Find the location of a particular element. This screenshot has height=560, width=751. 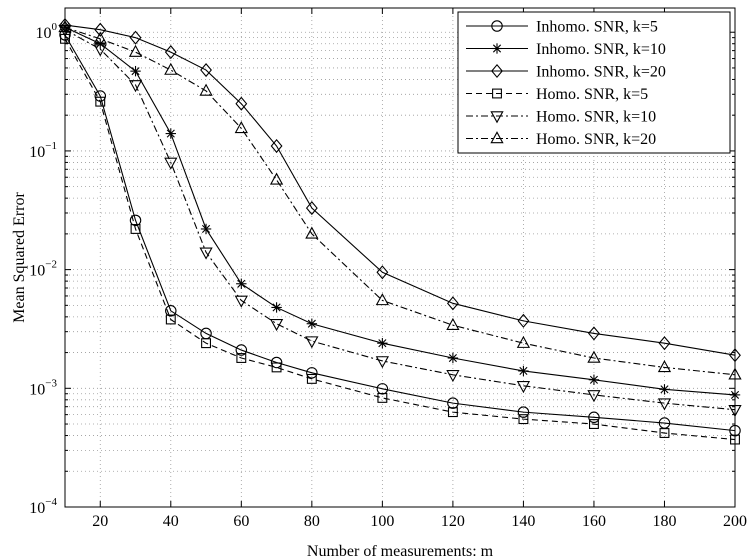

y-tick-label: 10⁻¹ is located at coordinates (43, 150).